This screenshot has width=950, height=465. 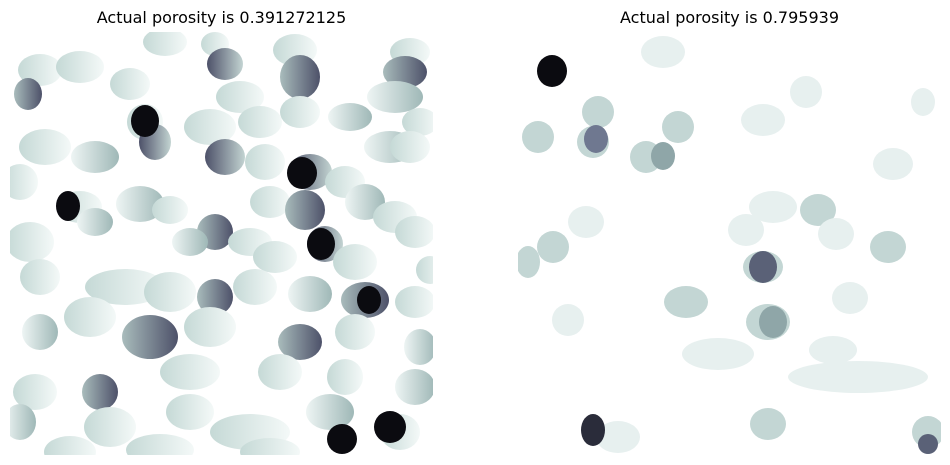 I want to click on left-panel-title: Actual porosity is 0.391272125, so click(x=221, y=17).